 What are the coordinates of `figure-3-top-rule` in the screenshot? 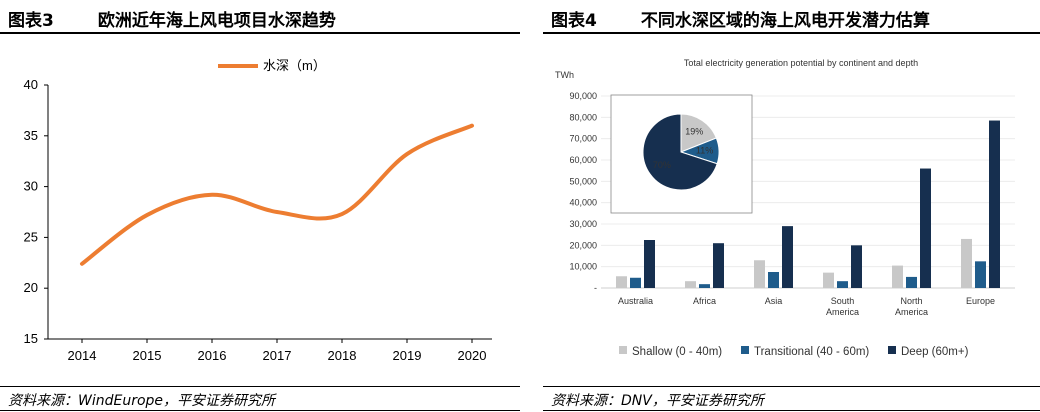 It's located at (260, 33).